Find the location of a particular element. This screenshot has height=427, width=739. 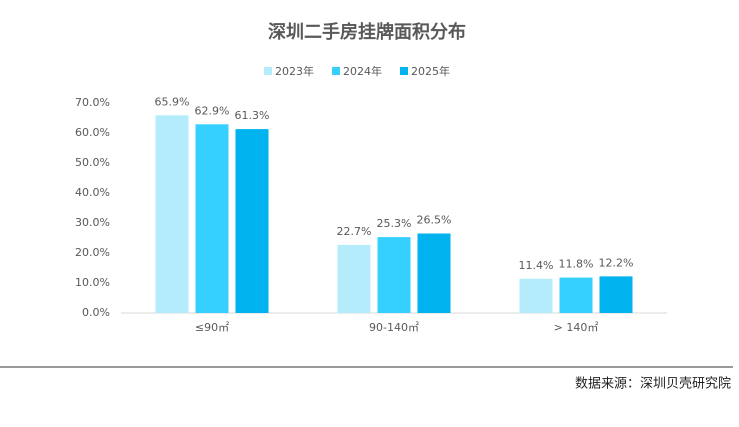

y-tick-label: 60.0% is located at coordinates (92, 132).